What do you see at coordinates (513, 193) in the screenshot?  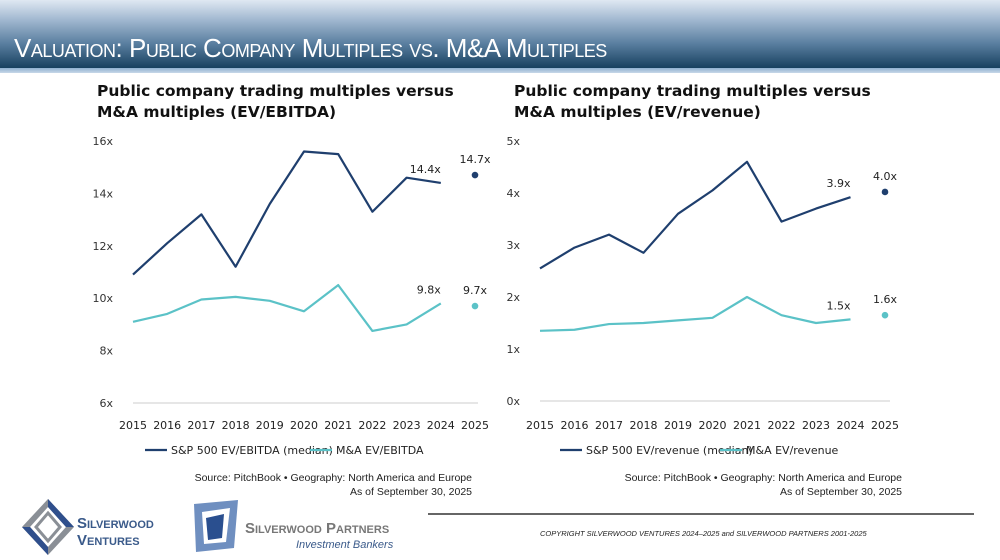 I see `y-tick-label: 4x` at bounding box center [513, 193].